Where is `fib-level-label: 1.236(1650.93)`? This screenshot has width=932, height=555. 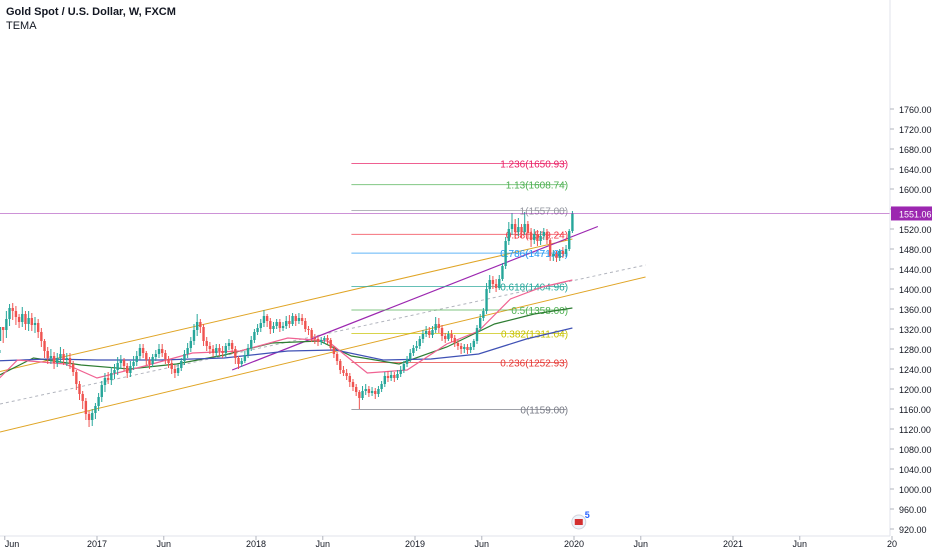
fib-level-label: 1.236(1650.93) is located at coordinates (534, 165).